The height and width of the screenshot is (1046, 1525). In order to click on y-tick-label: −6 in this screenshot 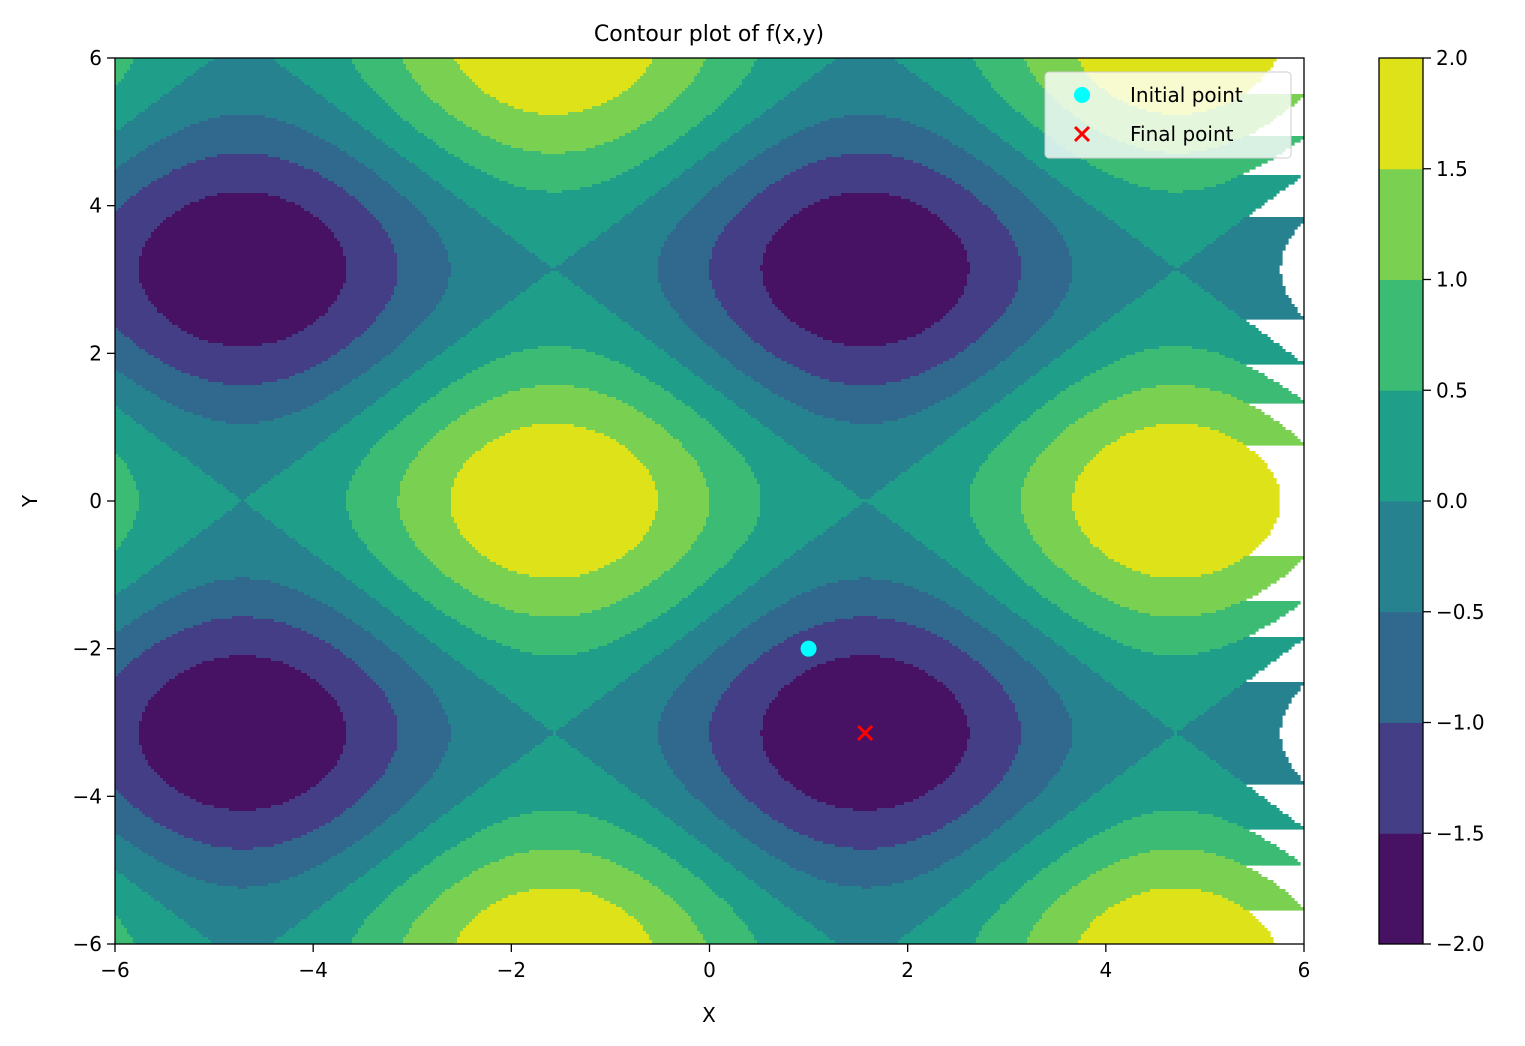, I will do `click(87, 944)`.